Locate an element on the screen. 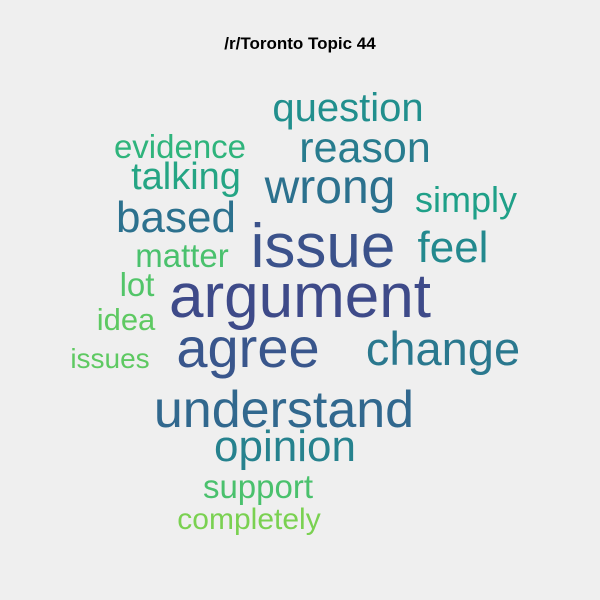  word-based: based is located at coordinates (176, 217).